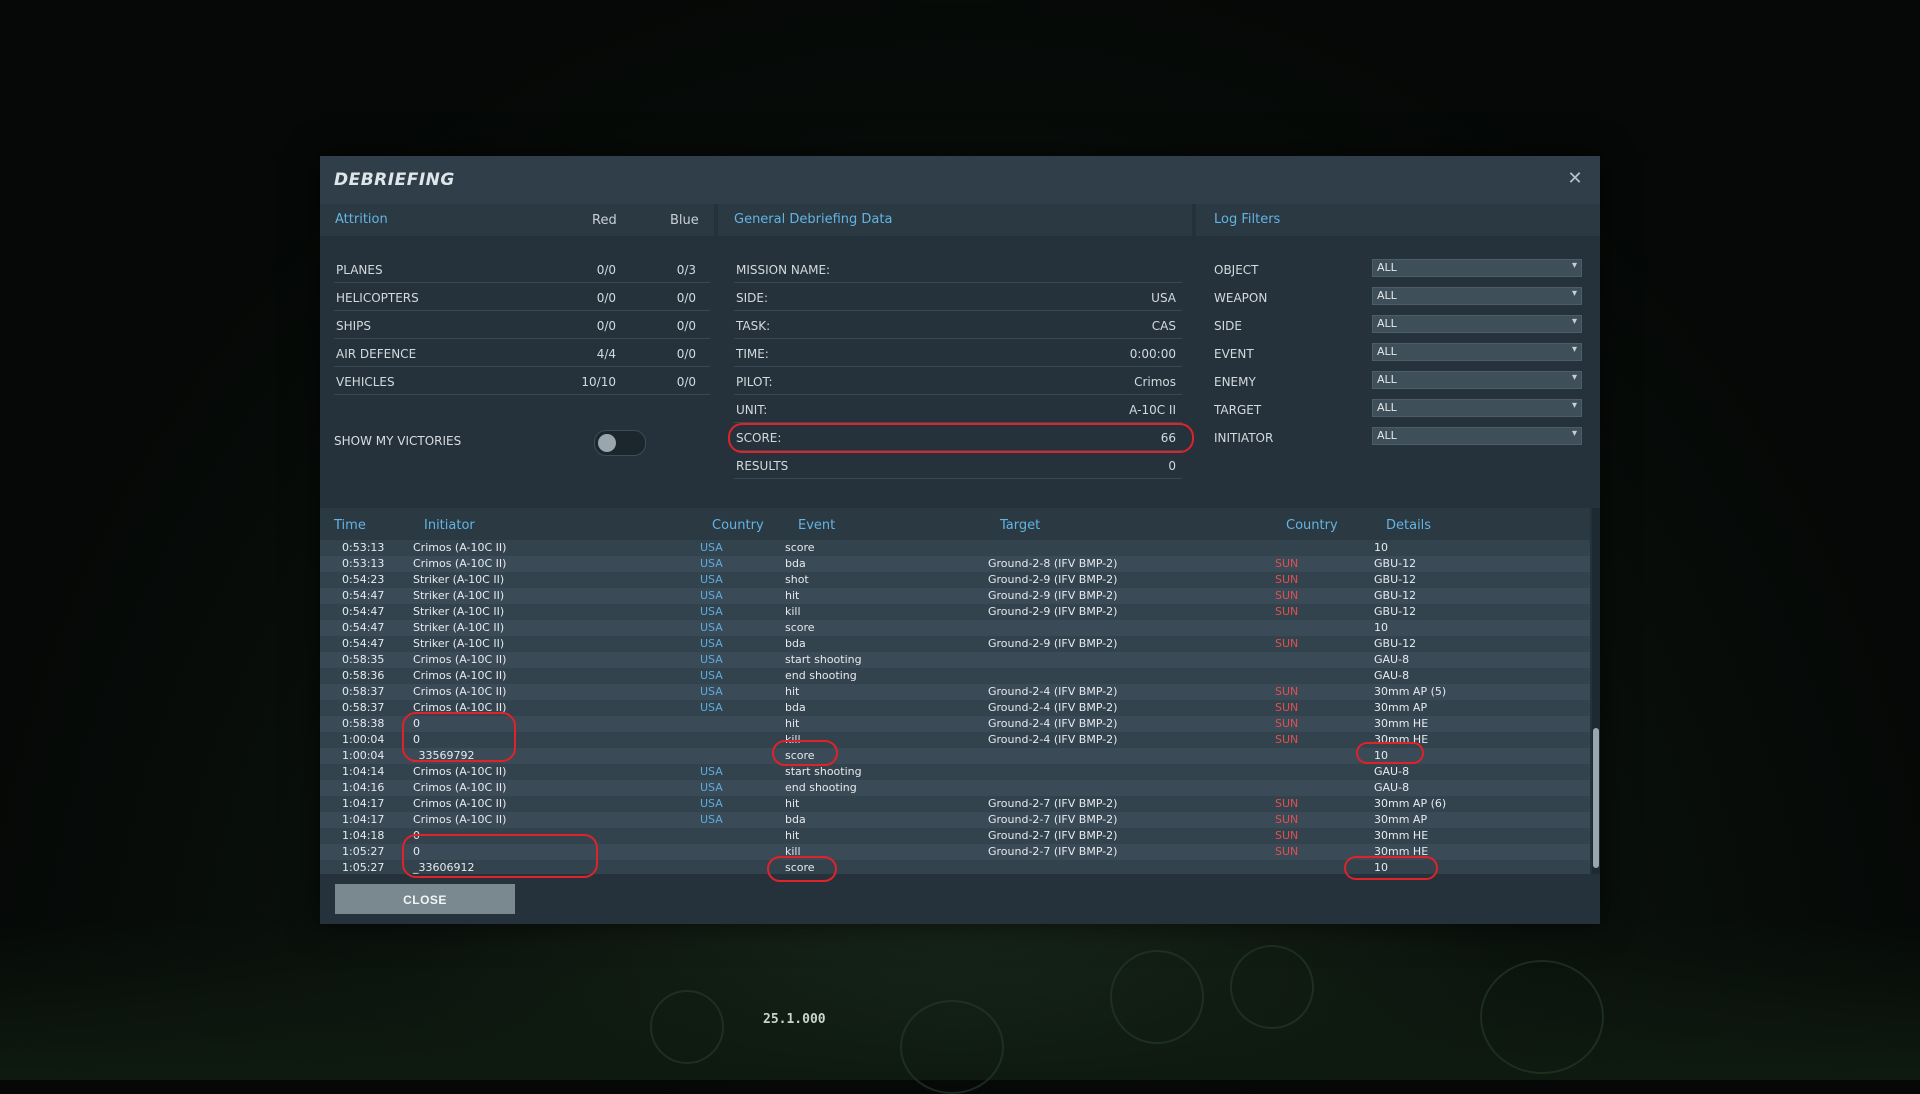  I want to click on filter-select-event: ALL ▾, so click(1477, 352).